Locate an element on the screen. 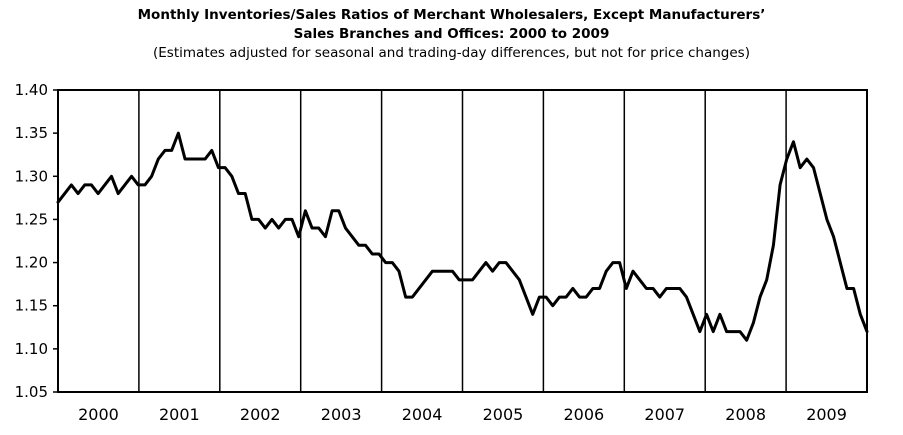 This screenshot has height=435, width=903. y-tick-label: 1.10 is located at coordinates (31, 349).